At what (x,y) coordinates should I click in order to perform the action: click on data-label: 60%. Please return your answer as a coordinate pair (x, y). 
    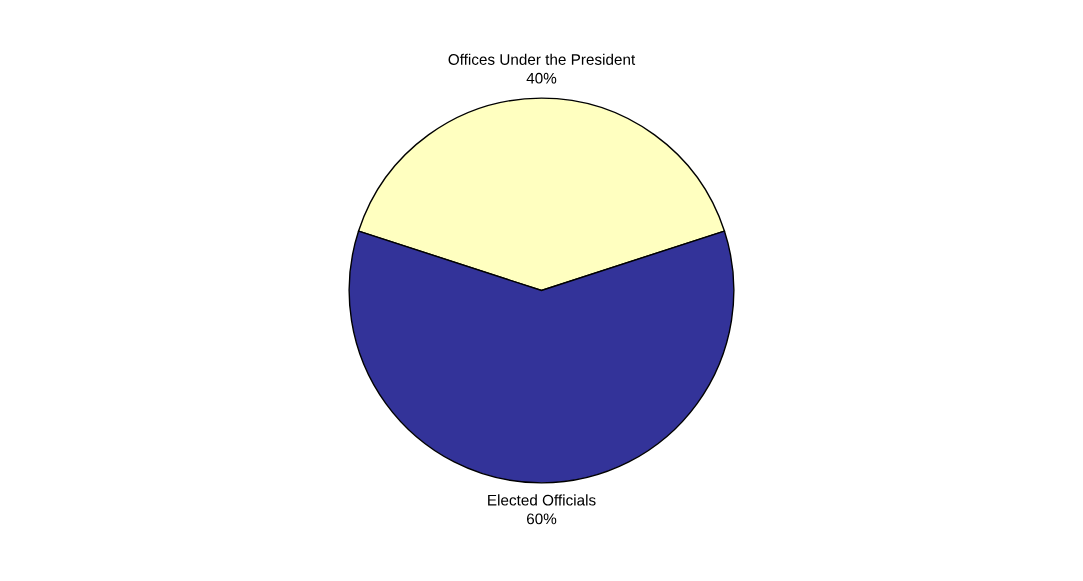
    Looking at the image, I should click on (541, 519).